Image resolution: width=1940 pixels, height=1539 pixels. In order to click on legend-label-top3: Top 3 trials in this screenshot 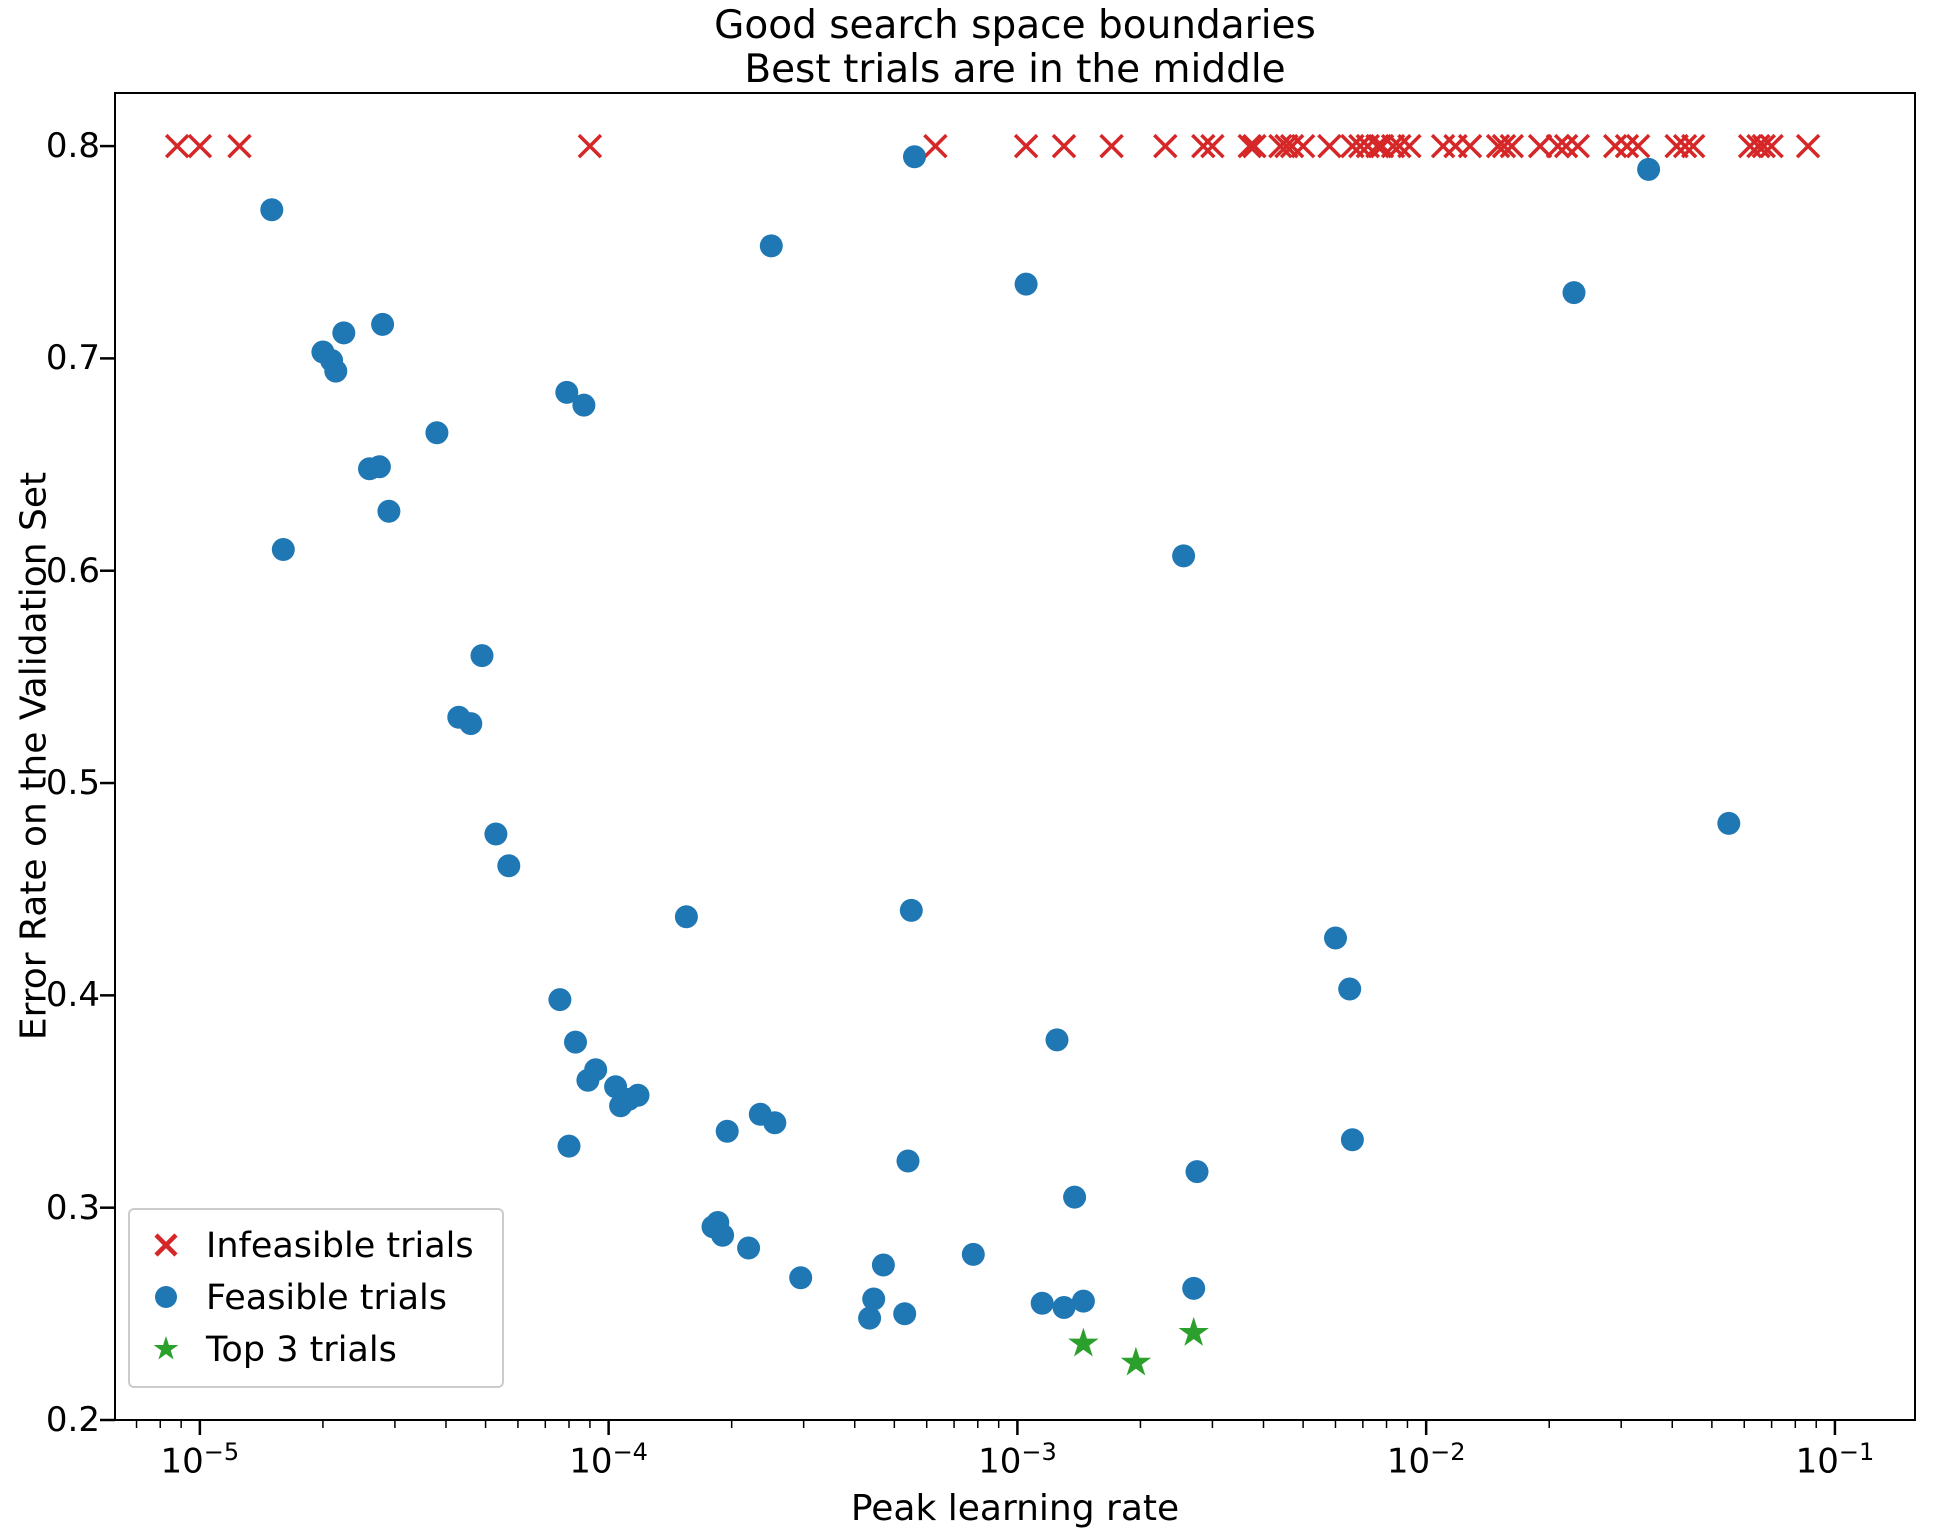, I will do `click(301, 1350)`.